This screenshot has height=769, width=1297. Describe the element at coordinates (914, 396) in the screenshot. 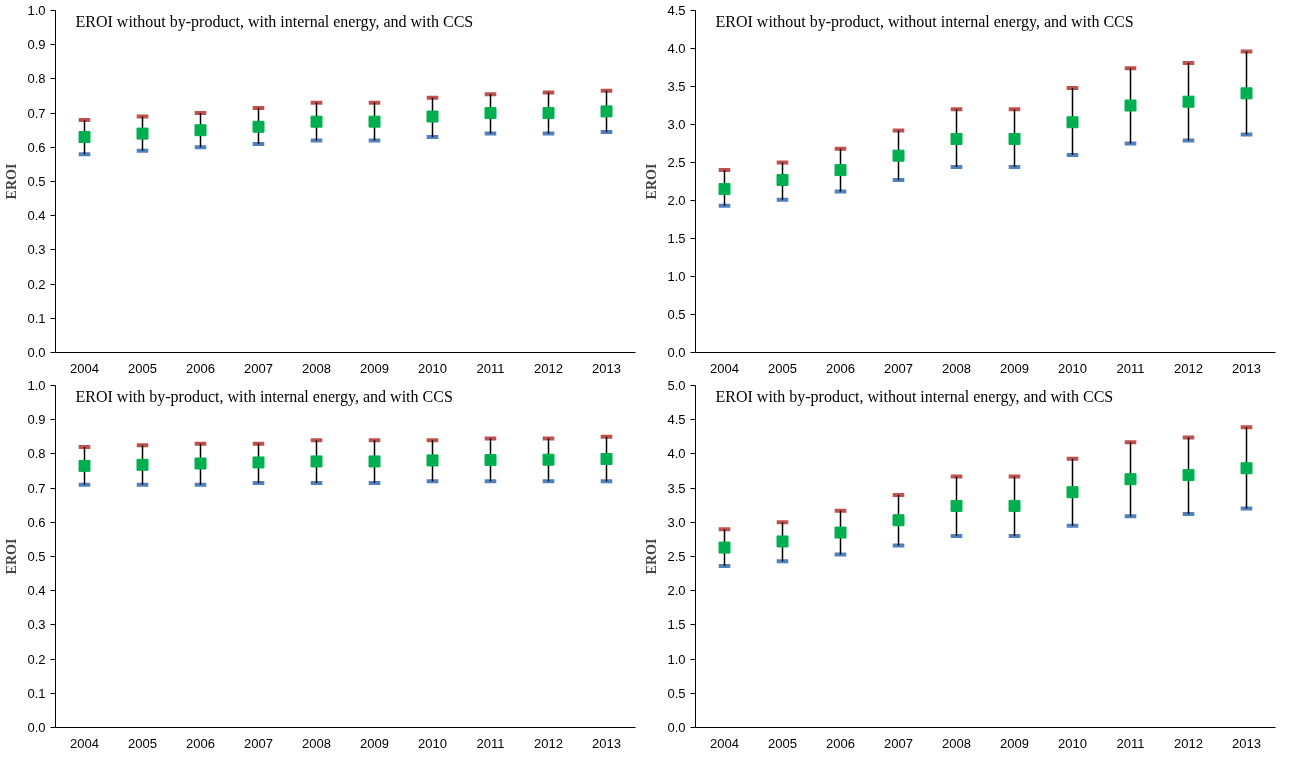

I see `chart-title: EROI with by-product, without internal energy, and with CCS` at that location.